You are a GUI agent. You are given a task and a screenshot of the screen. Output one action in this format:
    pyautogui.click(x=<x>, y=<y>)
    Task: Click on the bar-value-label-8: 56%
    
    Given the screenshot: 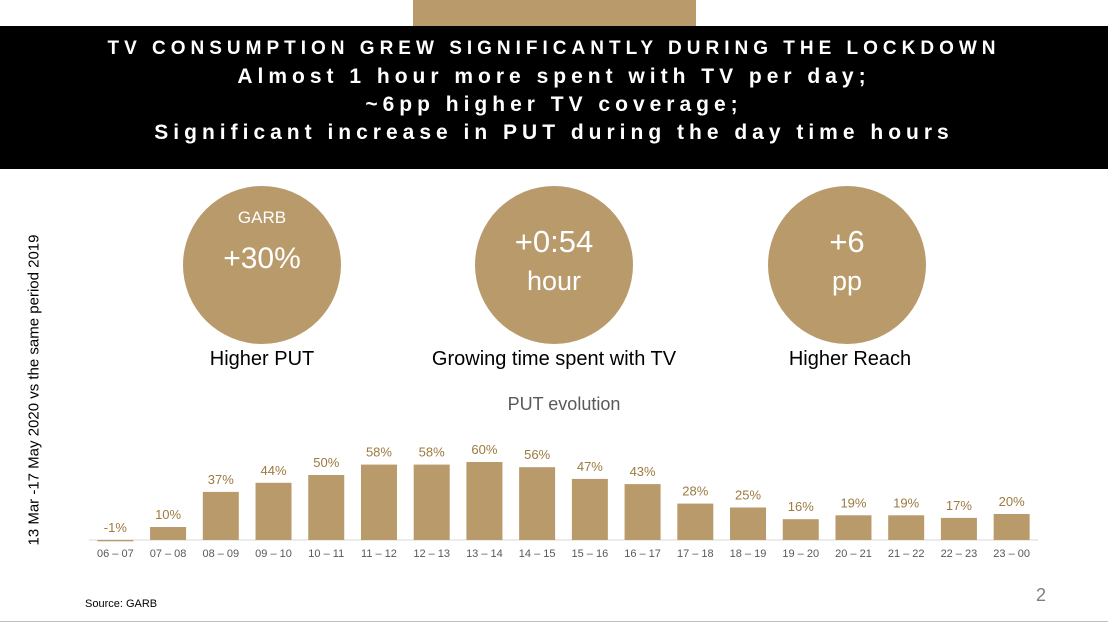 What is the action you would take?
    pyautogui.click(x=537, y=454)
    